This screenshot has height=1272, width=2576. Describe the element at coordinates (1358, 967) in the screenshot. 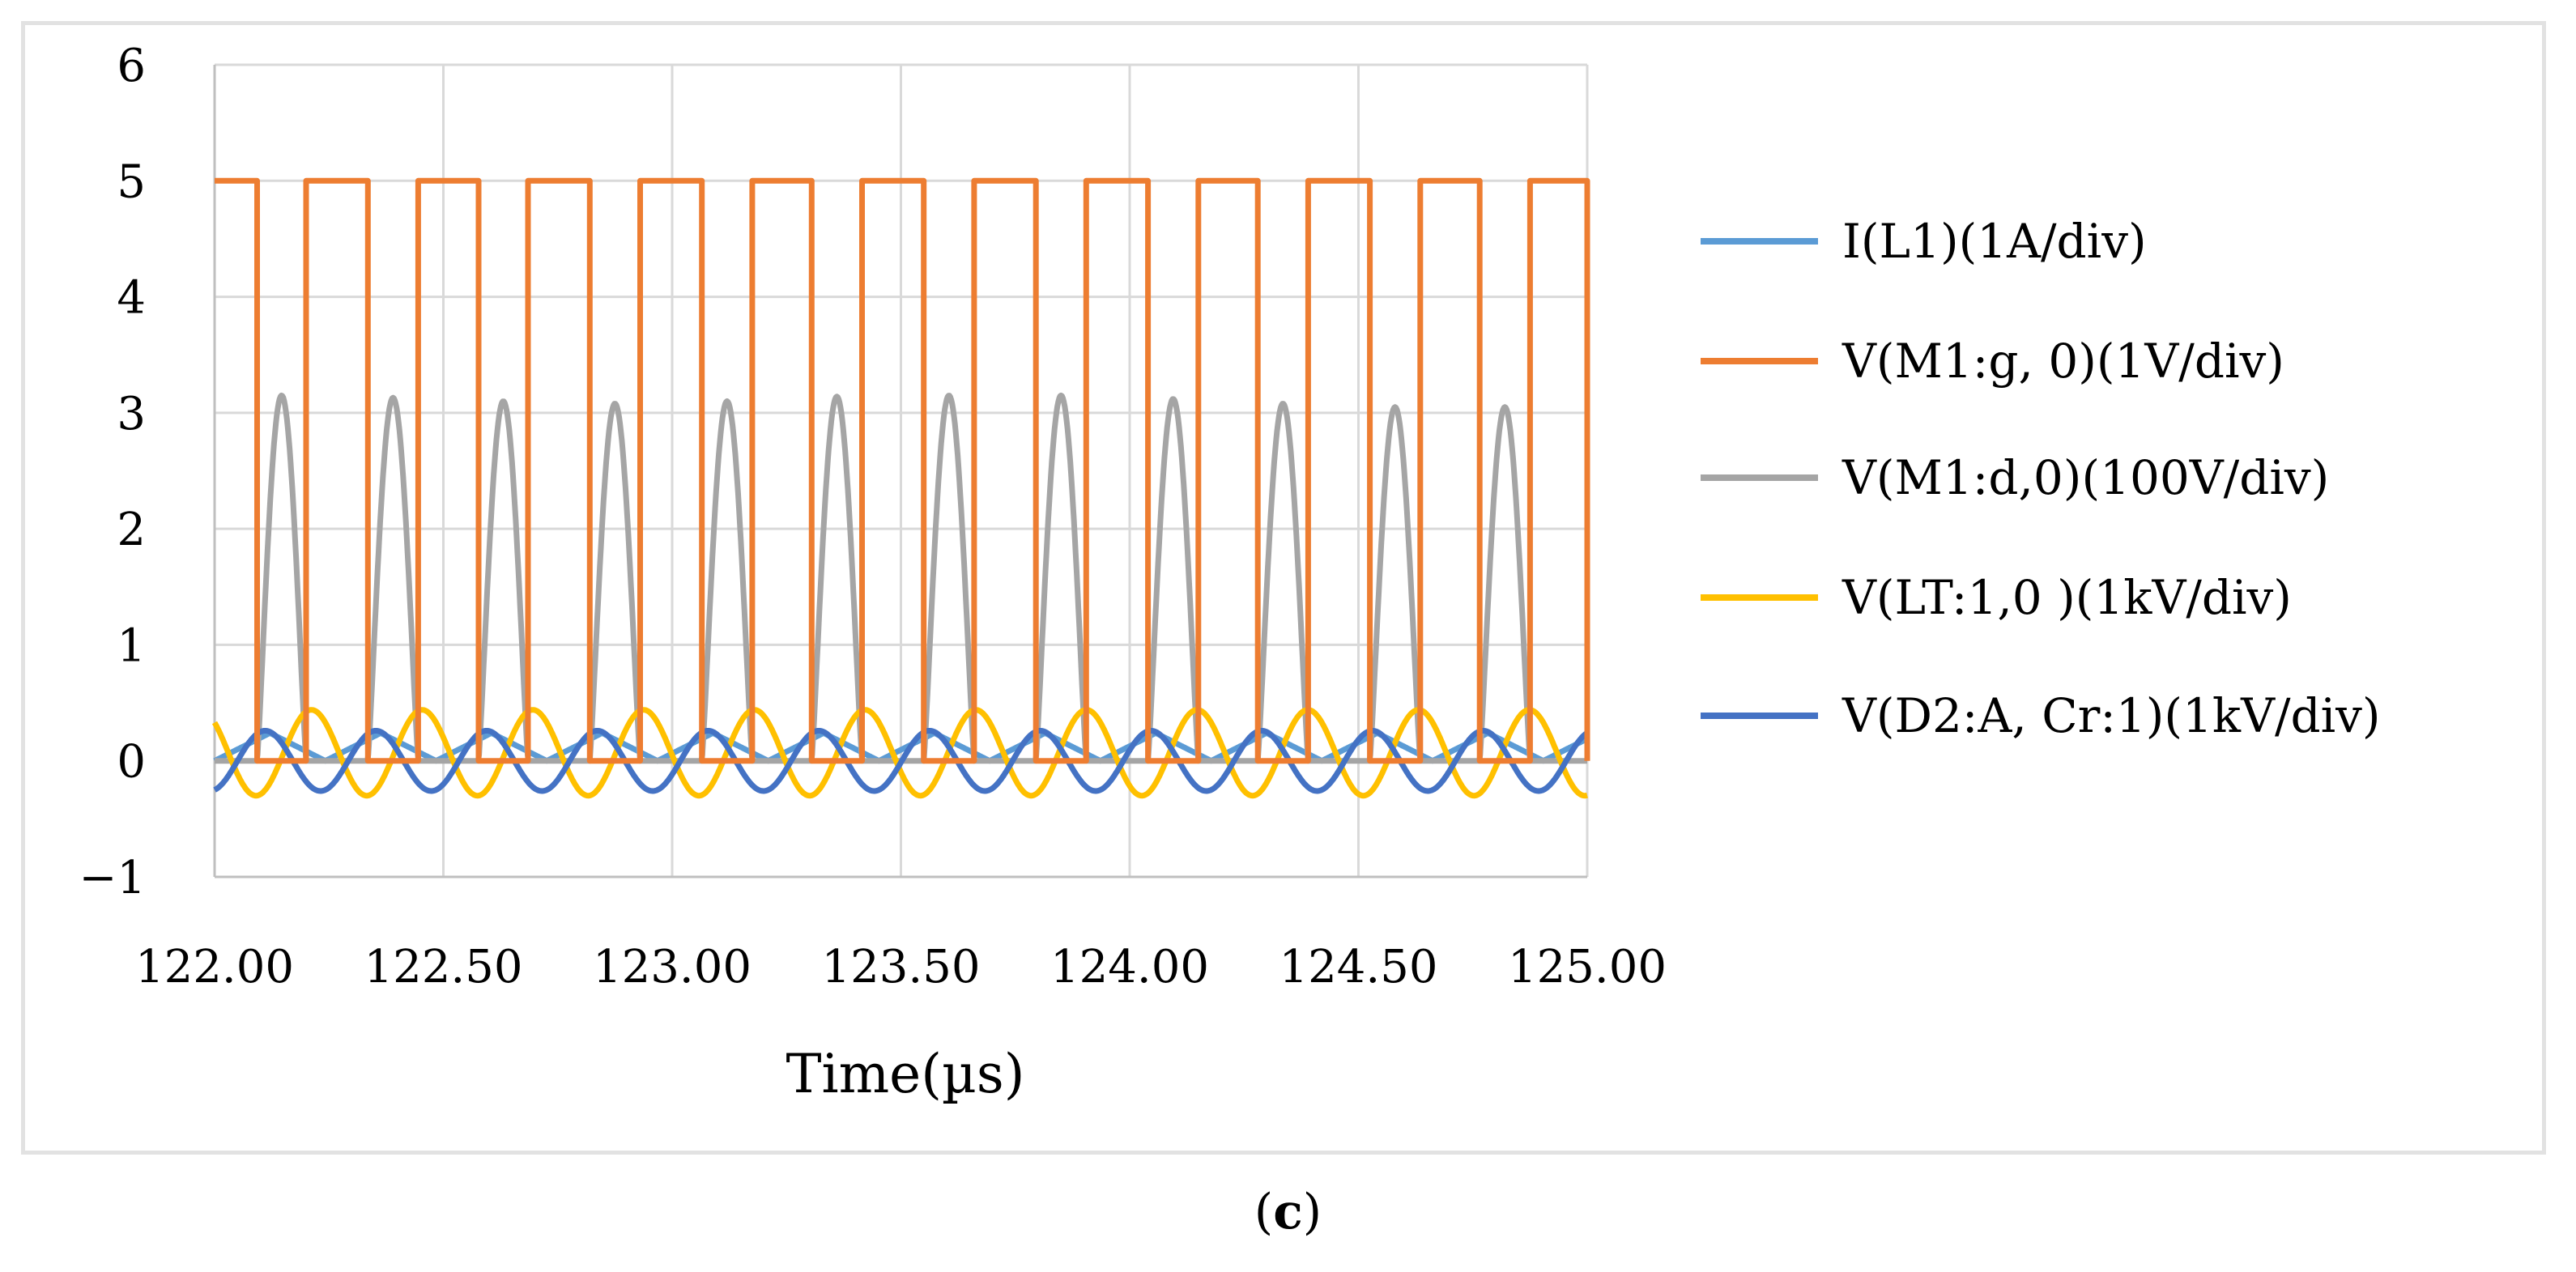

I see `x-tick-label: 124.50` at that location.